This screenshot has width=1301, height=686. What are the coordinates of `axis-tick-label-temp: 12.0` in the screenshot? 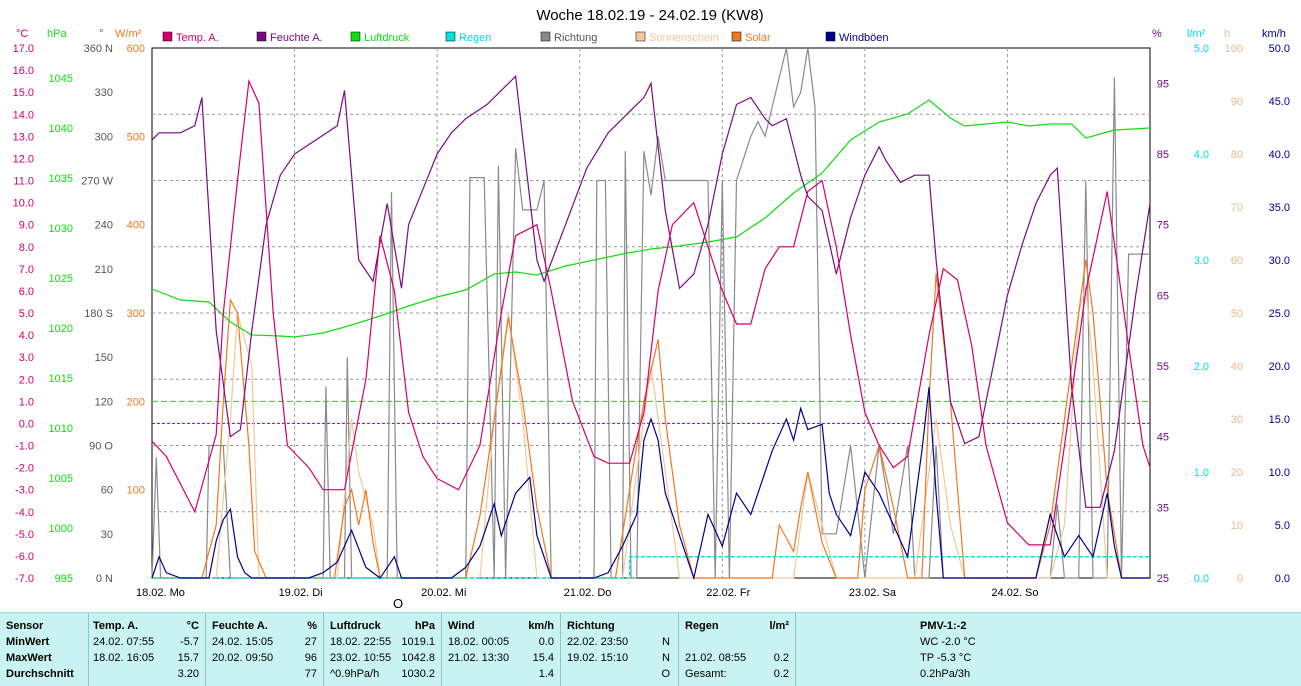 It's located at (23, 159).